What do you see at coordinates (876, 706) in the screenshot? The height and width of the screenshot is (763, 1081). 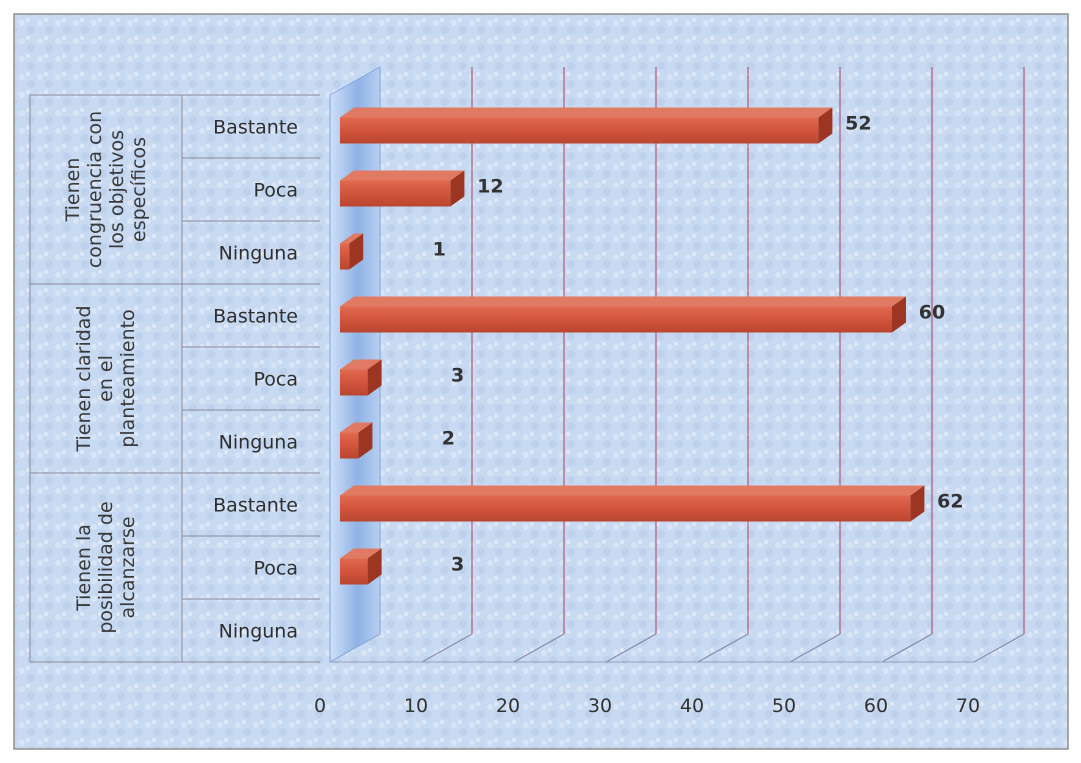 I see `tick-label: 60` at bounding box center [876, 706].